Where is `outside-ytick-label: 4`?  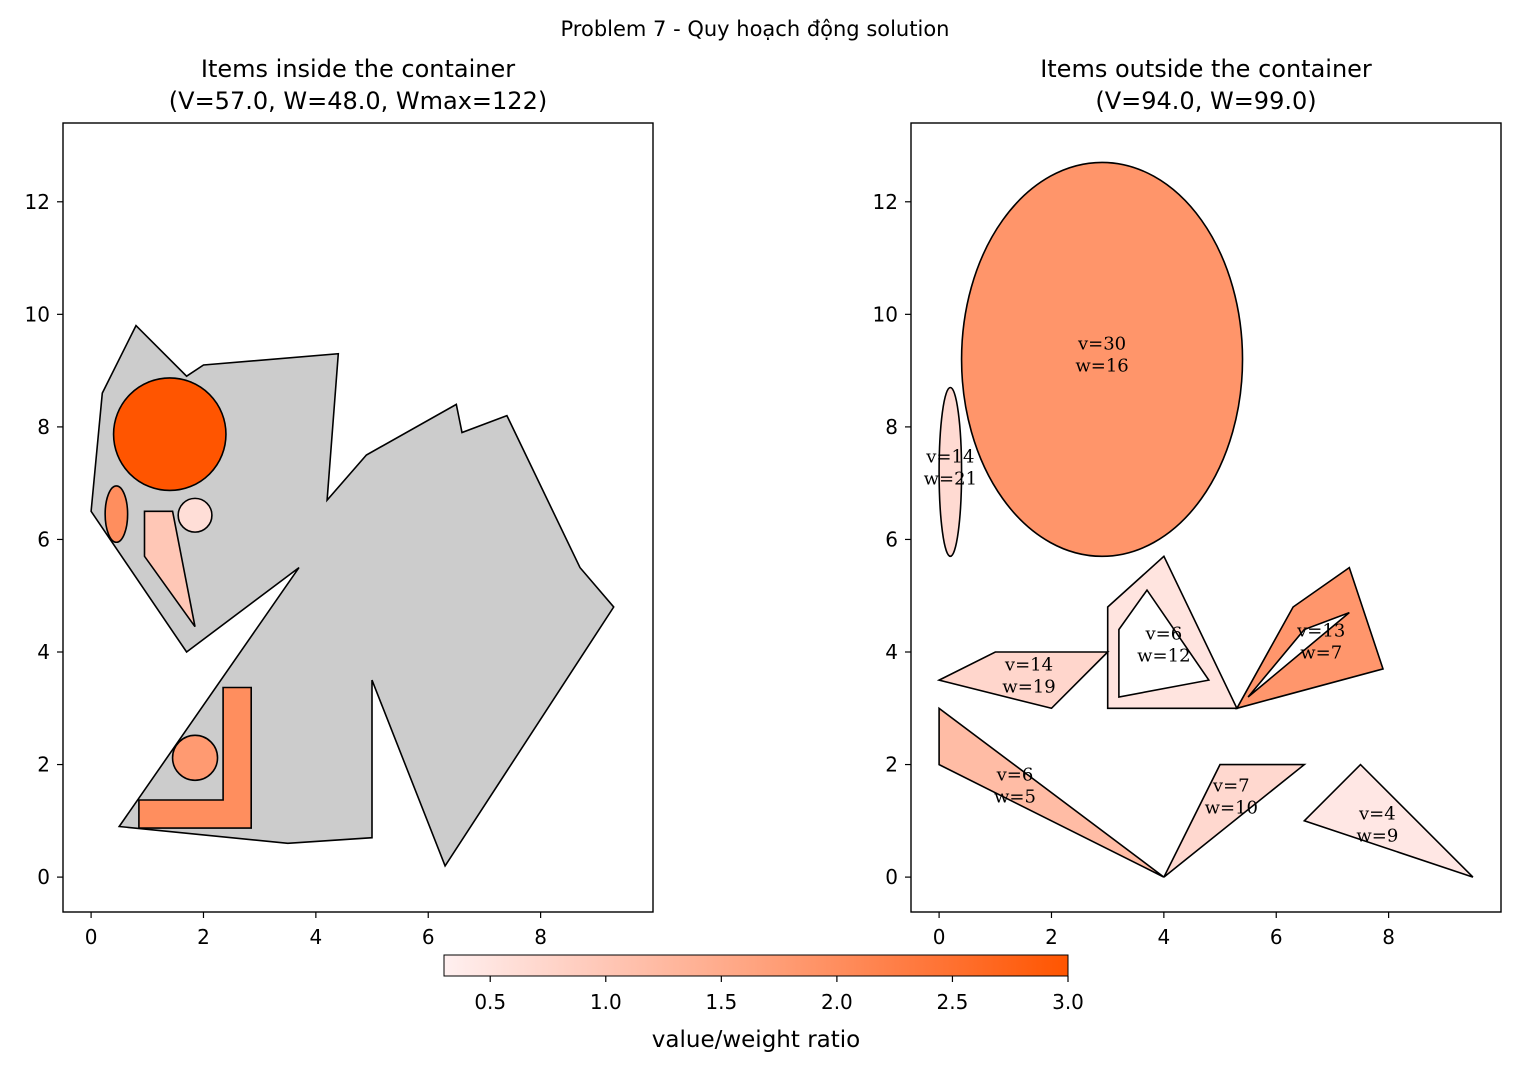 outside-ytick-label: 4 is located at coordinates (891, 652).